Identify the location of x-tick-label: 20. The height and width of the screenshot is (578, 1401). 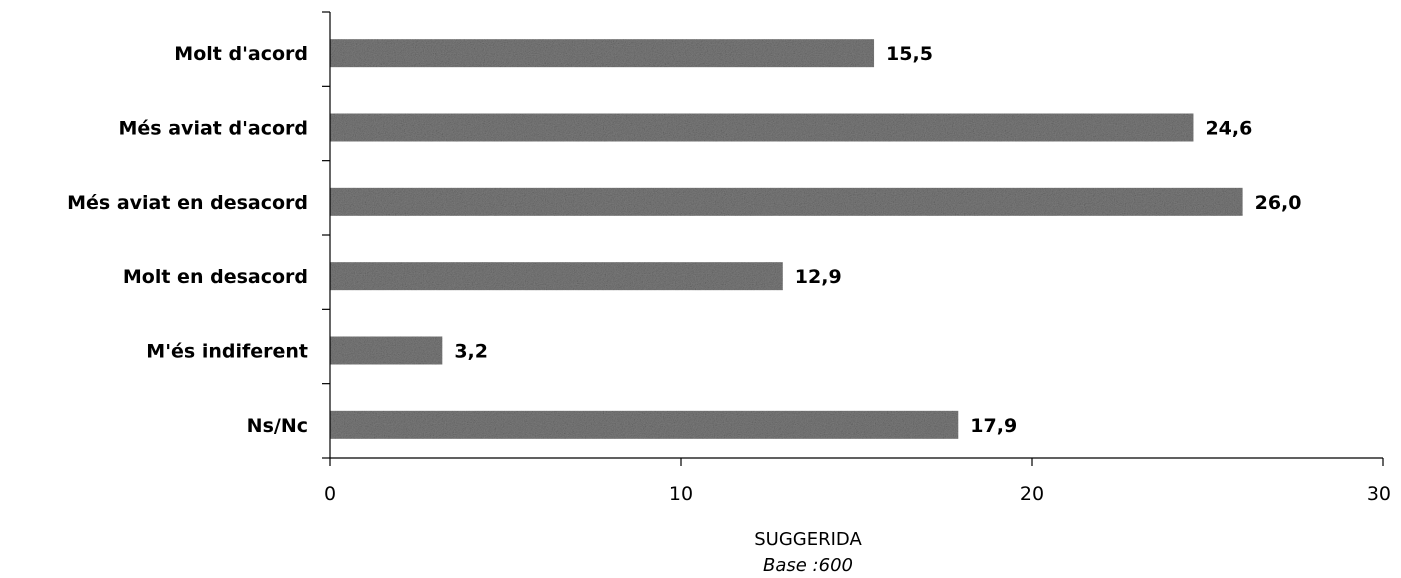
(1032, 494).